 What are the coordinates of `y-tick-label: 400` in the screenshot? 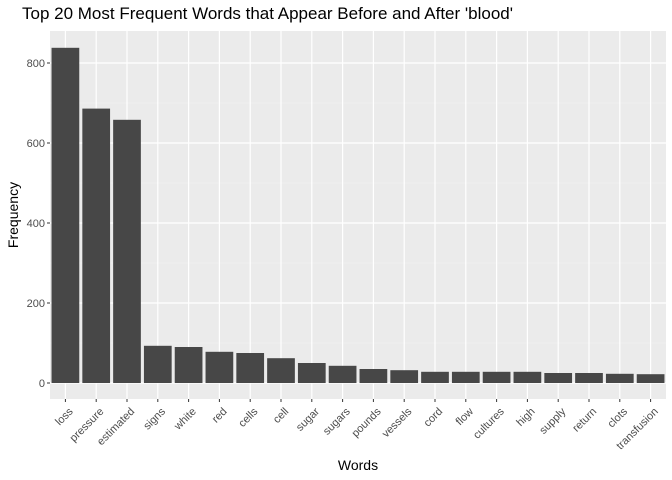 It's located at (36, 224).